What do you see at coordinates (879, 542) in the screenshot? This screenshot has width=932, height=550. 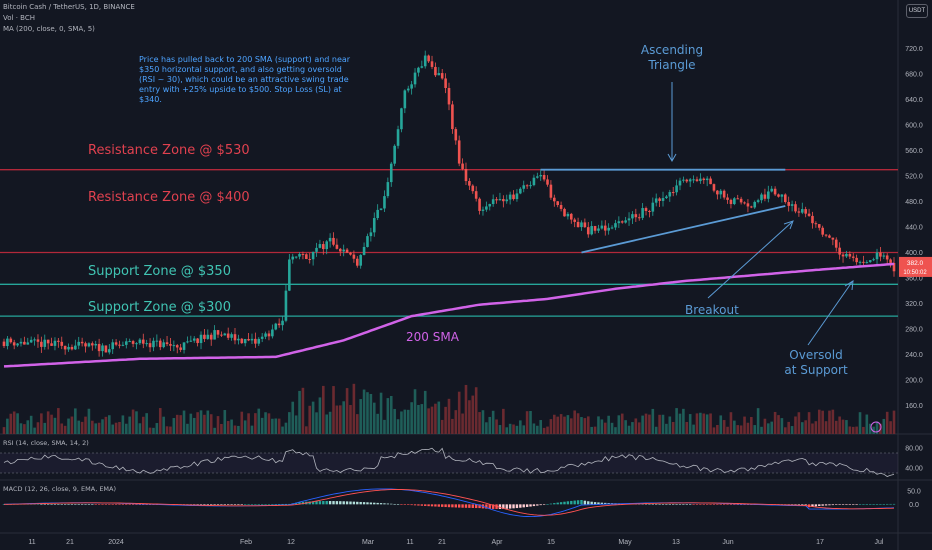 I see `x-tick-label: Jul` at bounding box center [879, 542].